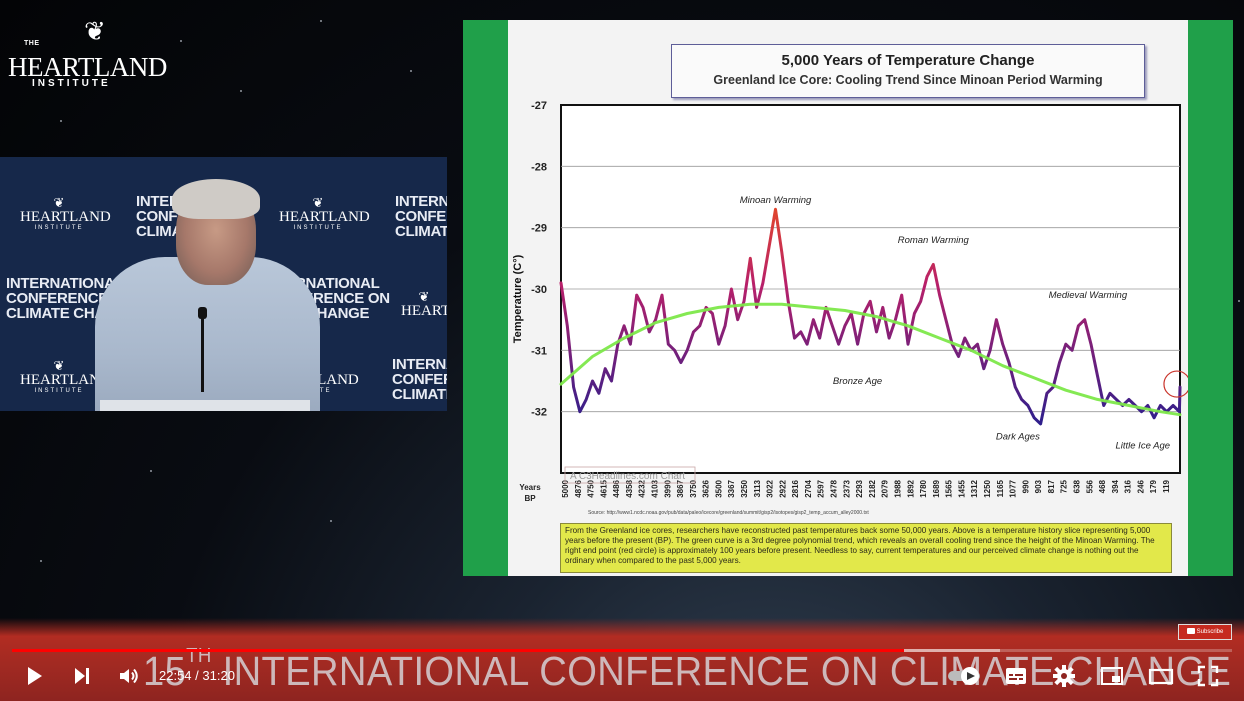 This screenshot has height=701, width=1244. What do you see at coordinates (667, 488) in the screenshot?
I see `x-tick-label: 3990` at bounding box center [667, 488].